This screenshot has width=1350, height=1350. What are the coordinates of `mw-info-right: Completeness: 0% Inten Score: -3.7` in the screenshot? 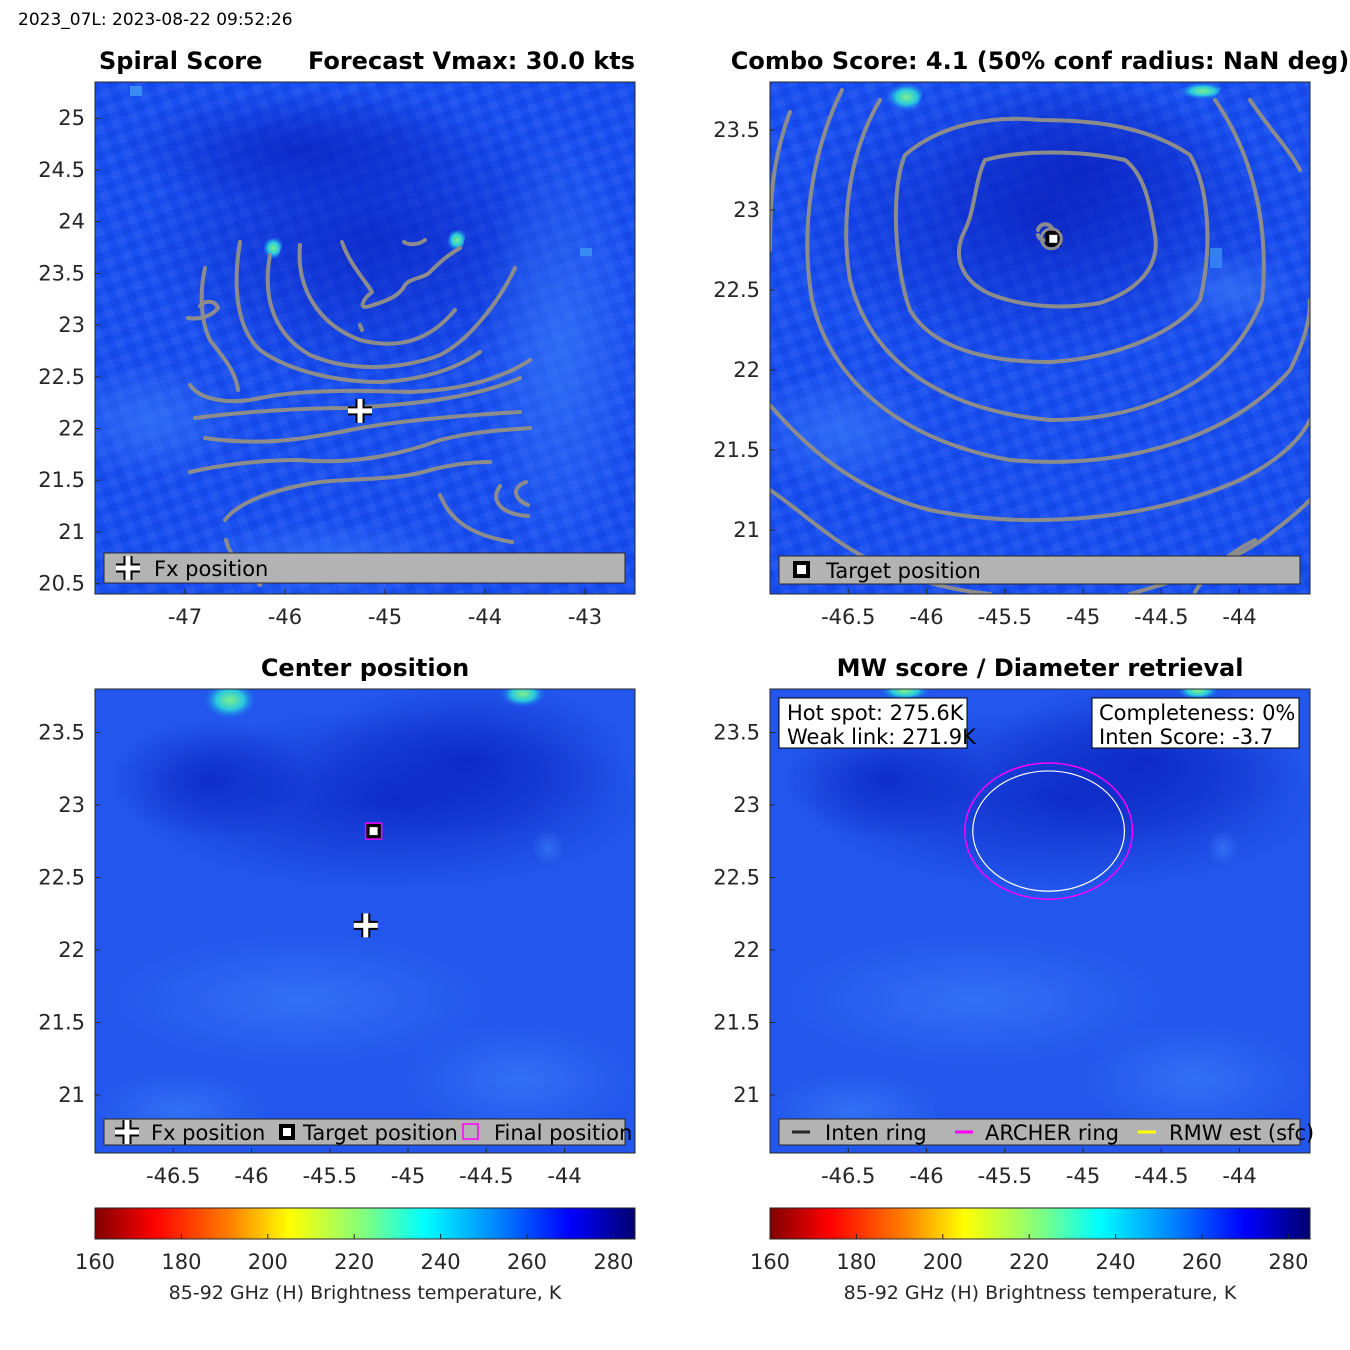 It's located at (1195, 723).